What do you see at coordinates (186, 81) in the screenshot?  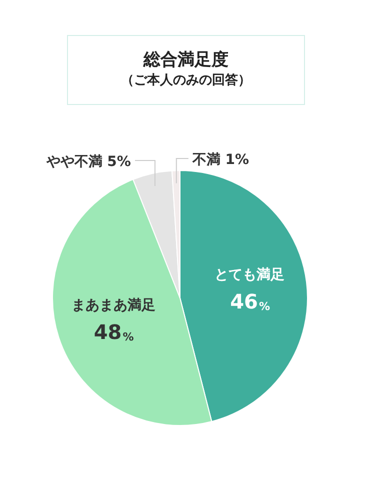 I see `chart-subtitle: （ご本人のみの回答）` at bounding box center [186, 81].